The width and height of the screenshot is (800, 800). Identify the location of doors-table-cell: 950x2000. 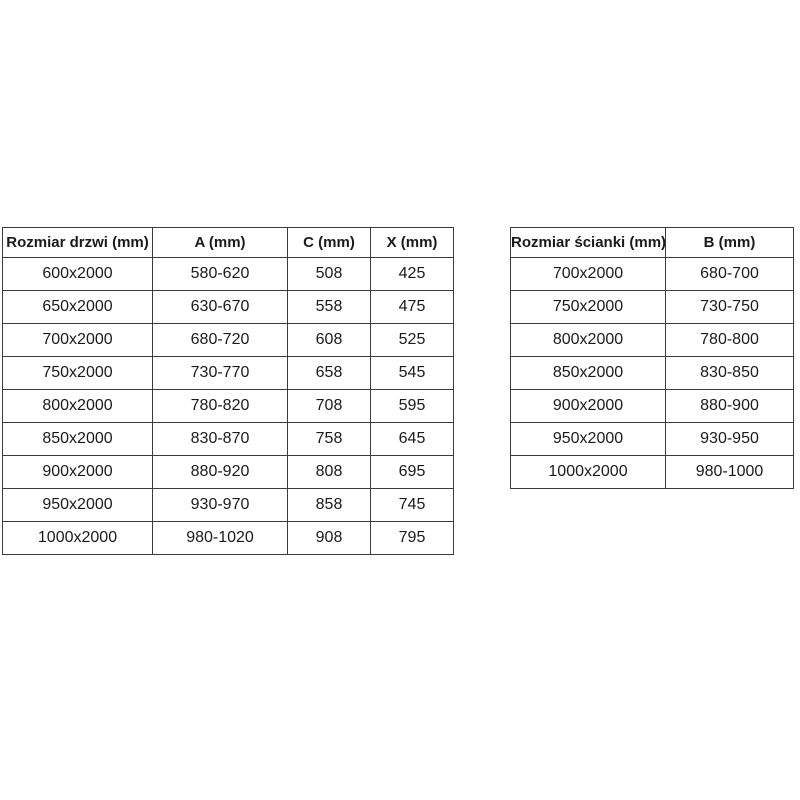
(77, 505).